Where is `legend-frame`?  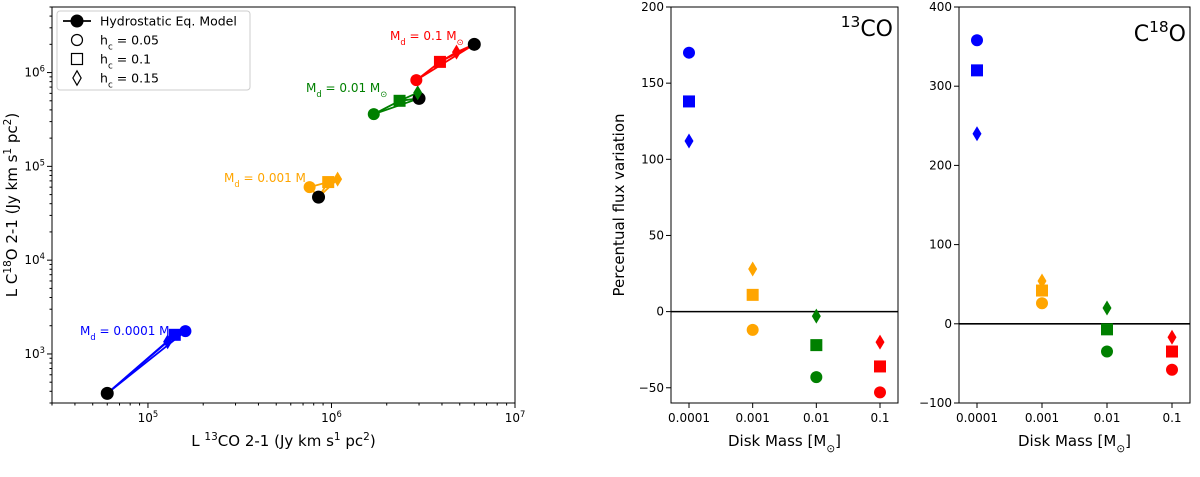 legend-frame is located at coordinates (153, 50).